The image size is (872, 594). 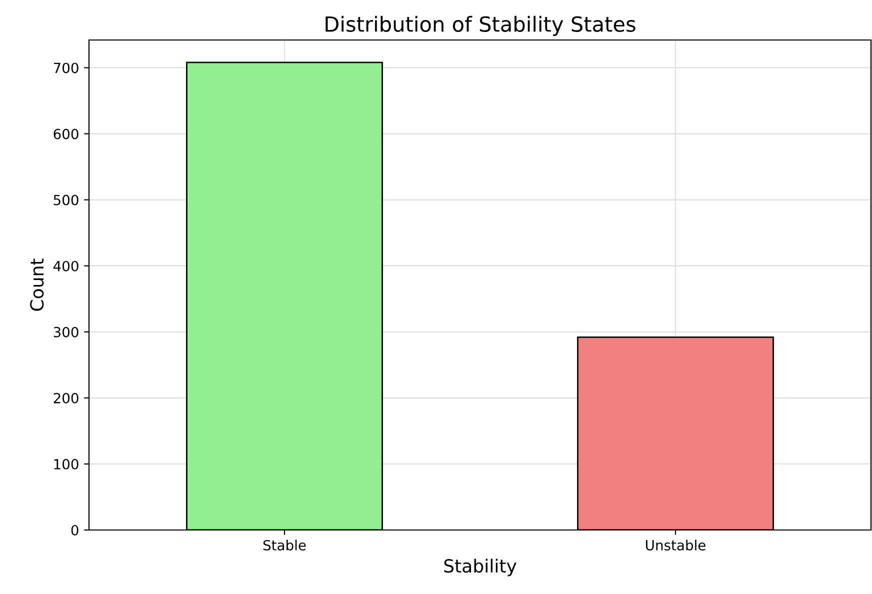 I want to click on y-axis-title: Count, so click(x=37, y=284).